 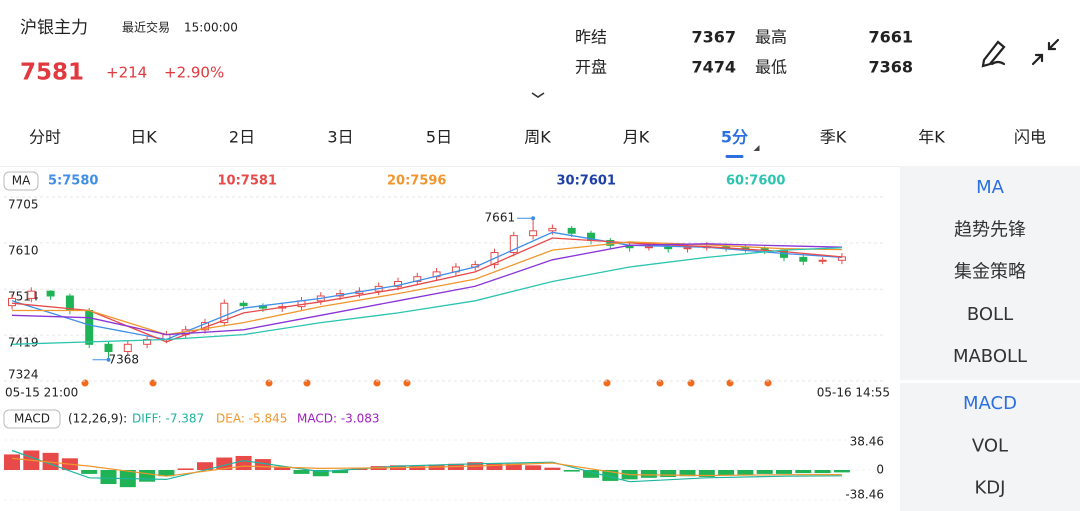 I want to click on y-tick-label: 7610, so click(x=23, y=250).